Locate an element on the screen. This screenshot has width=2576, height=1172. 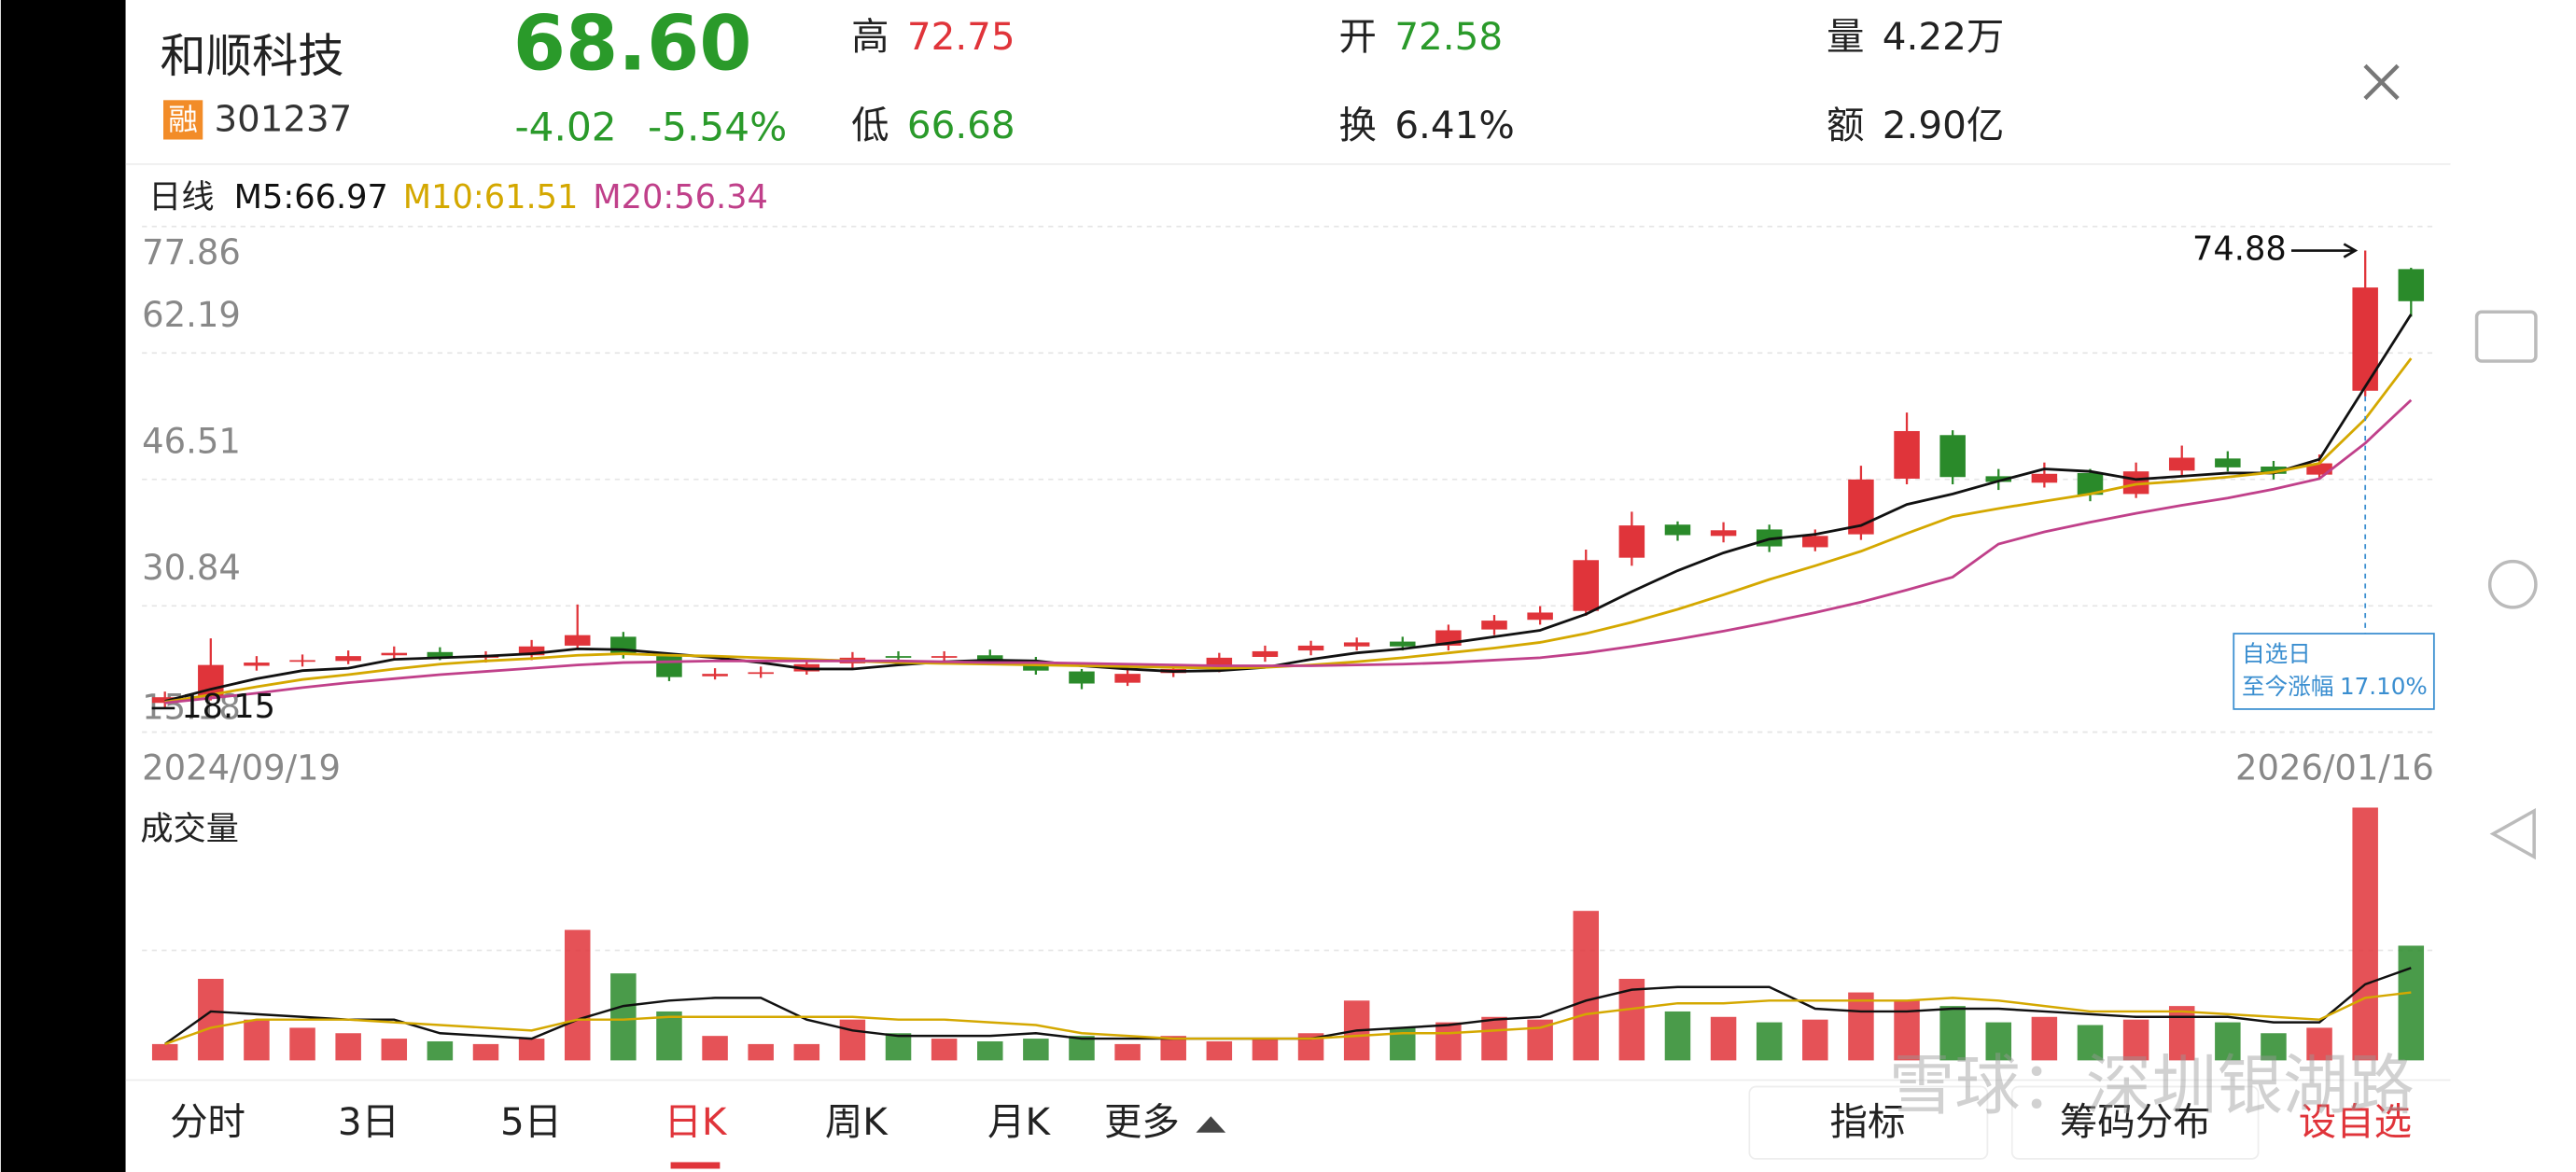
tab: 3日 is located at coordinates (368, 1121).